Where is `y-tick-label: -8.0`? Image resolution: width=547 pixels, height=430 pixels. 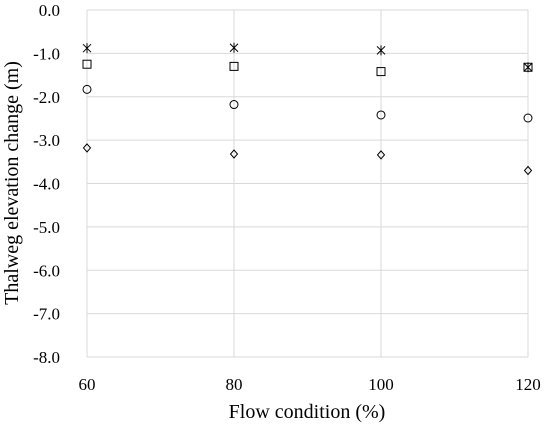 y-tick-label: -8.0 is located at coordinates (46, 357).